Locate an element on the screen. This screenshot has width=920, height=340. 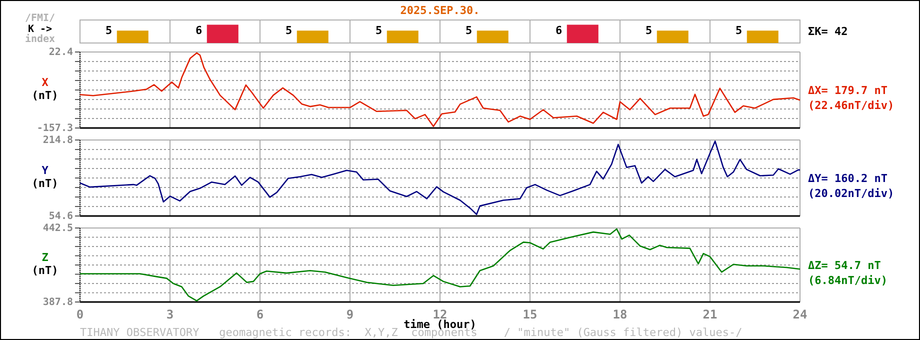
y-tick-label: 214.8 is located at coordinates (57, 140).